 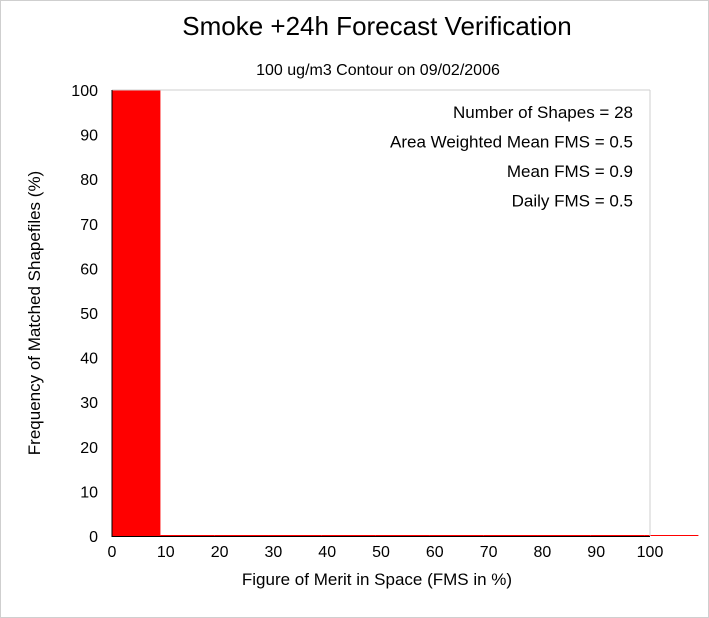 I want to click on x-tick-label-9: 90, so click(x=596, y=552).